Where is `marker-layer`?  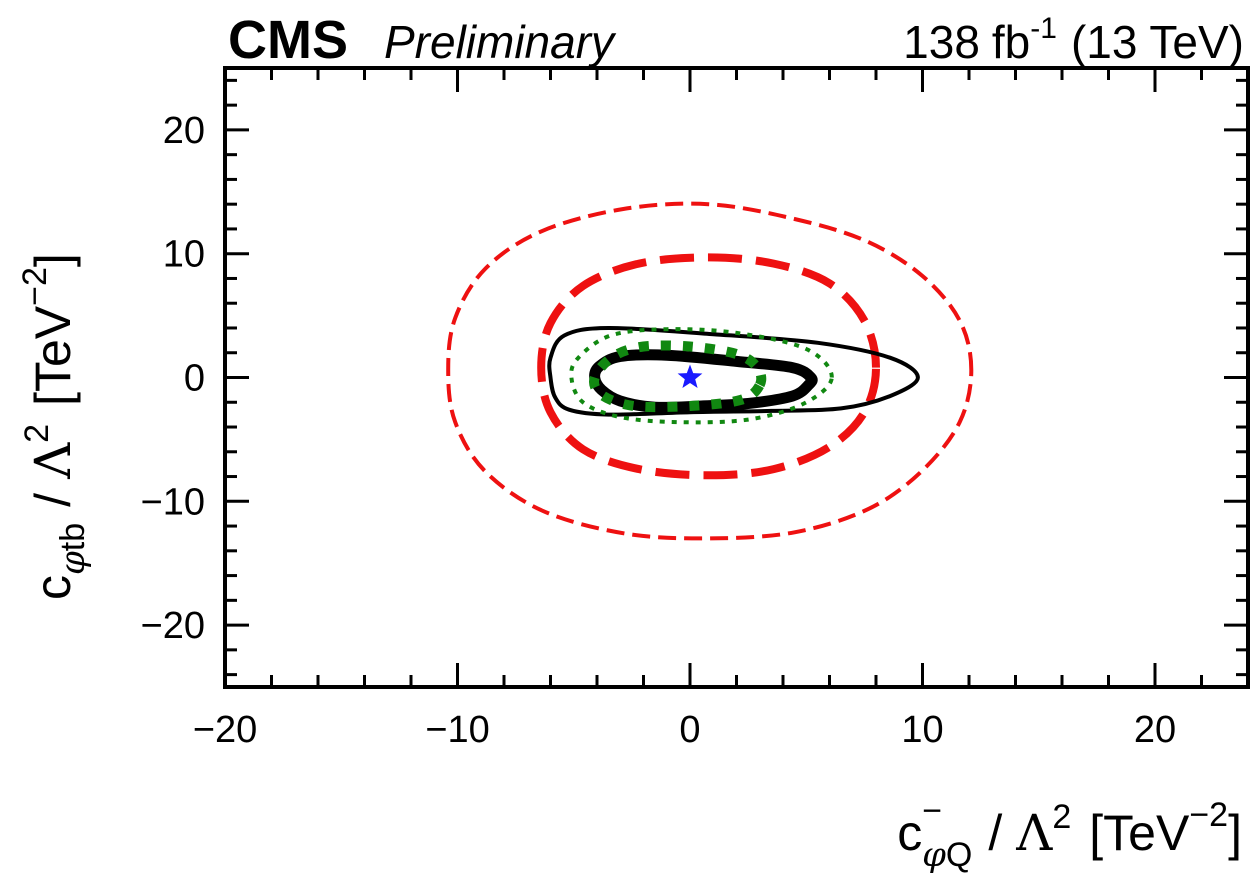
marker-layer is located at coordinates (690, 376).